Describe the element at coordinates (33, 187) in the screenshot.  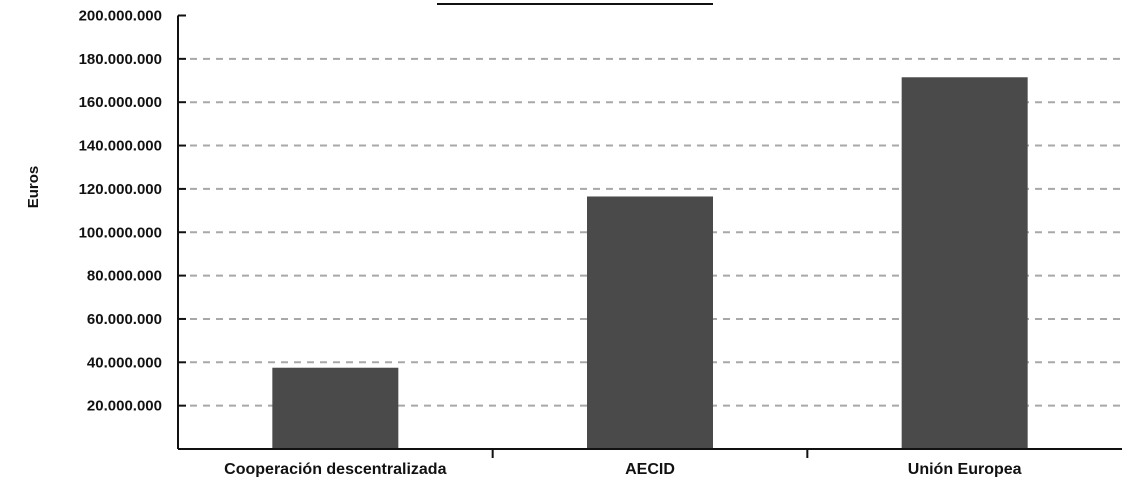
I see `y-axis-title: Euros` at that location.